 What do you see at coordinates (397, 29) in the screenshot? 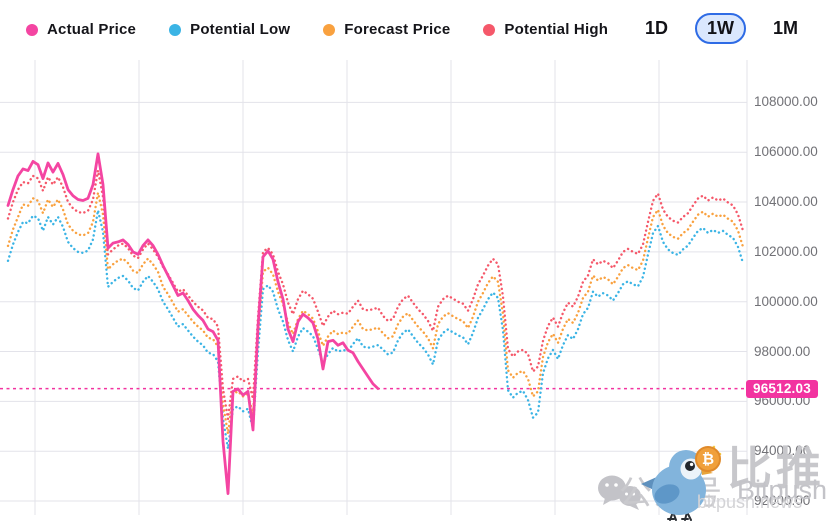
I see `legend-item-label: Forecast Price` at bounding box center [397, 29].